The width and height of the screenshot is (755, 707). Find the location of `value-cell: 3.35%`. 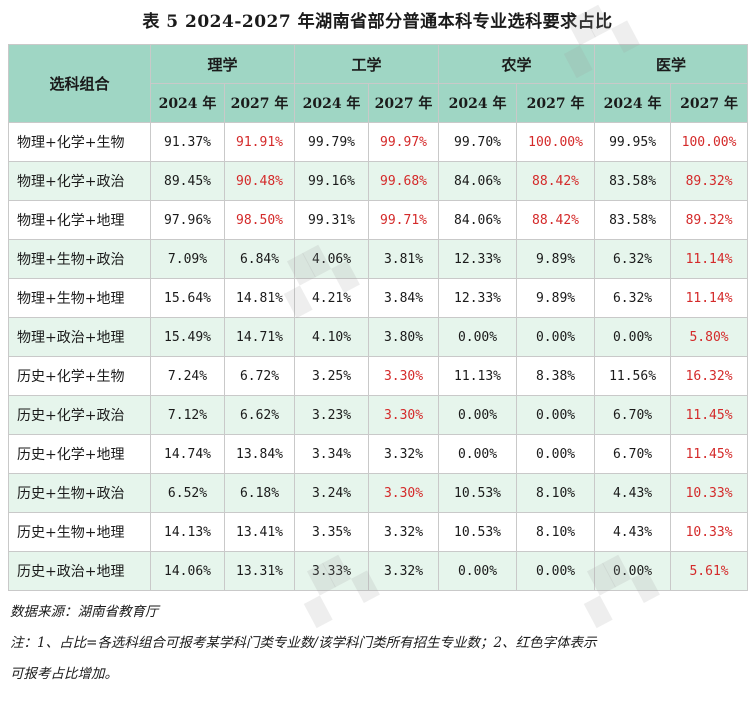

value-cell: 3.35% is located at coordinates (332, 532).